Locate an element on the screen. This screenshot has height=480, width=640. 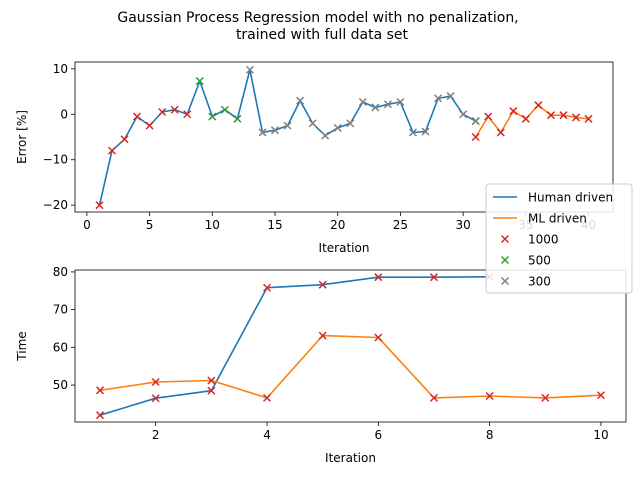
legend-entry: 500 is located at coordinates (525, 261).